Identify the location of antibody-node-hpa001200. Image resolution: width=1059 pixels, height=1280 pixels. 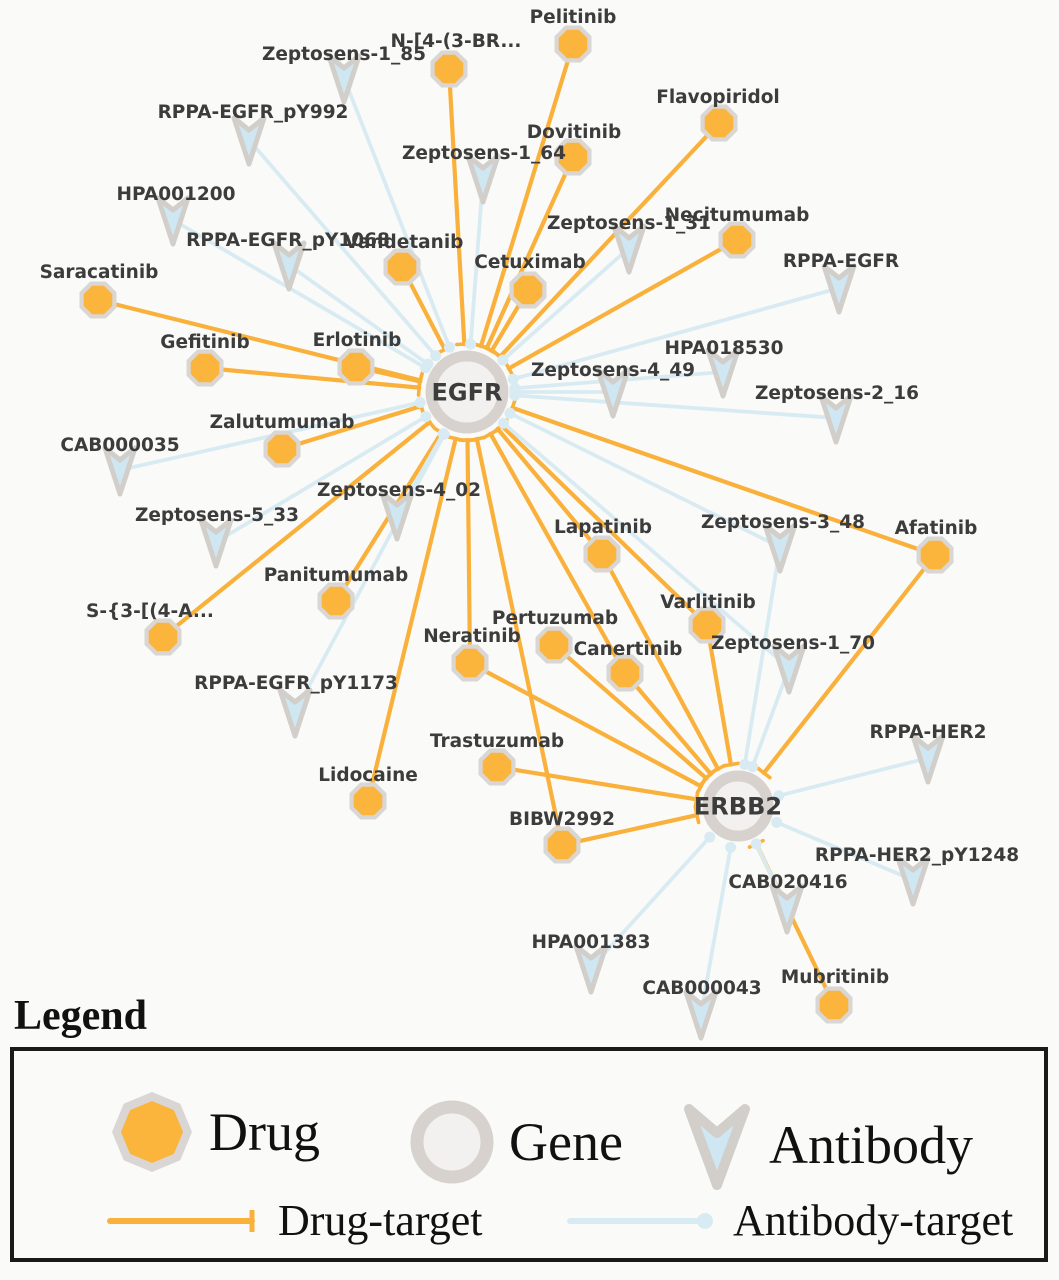
(173, 221).